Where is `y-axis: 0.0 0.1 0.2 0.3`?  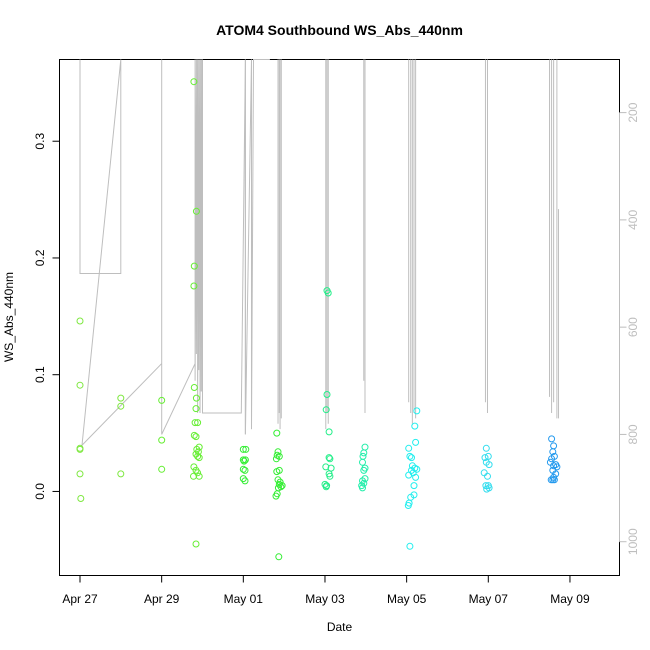 y-axis: 0.0 0.1 0.2 0.3 is located at coordinates (46, 316).